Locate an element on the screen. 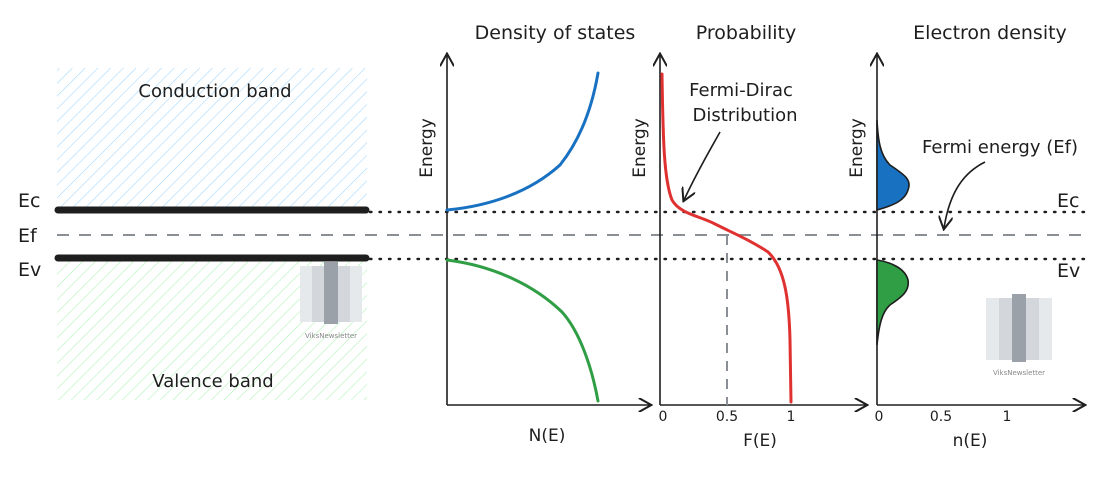  fermi-energy-annotation: Fermi energy (Ef) is located at coordinates (1000, 147).